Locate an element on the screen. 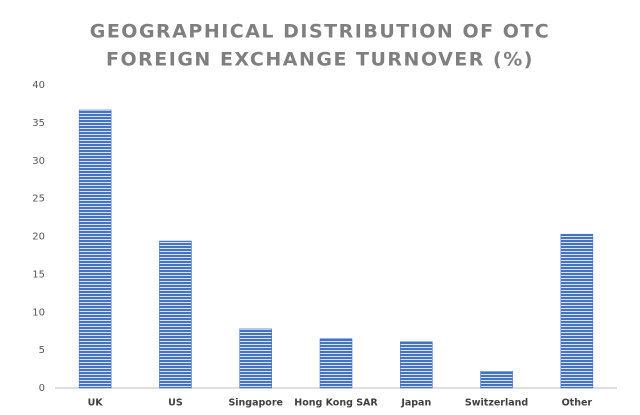  y-tick-label: 10 is located at coordinates (38, 312).